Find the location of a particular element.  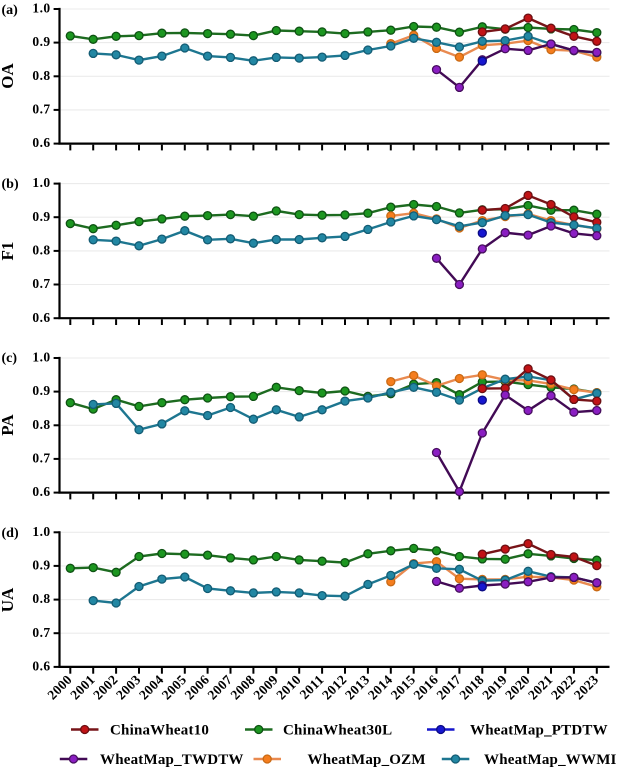

svg-text: PA is located at coordinates (8, 425).